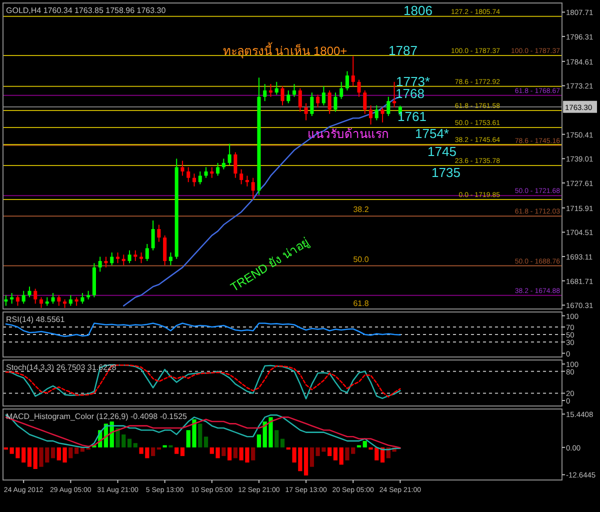 The height and width of the screenshot is (512, 600). What do you see at coordinates (446, 172) in the screenshot?
I see `annotation: 1735` at bounding box center [446, 172].